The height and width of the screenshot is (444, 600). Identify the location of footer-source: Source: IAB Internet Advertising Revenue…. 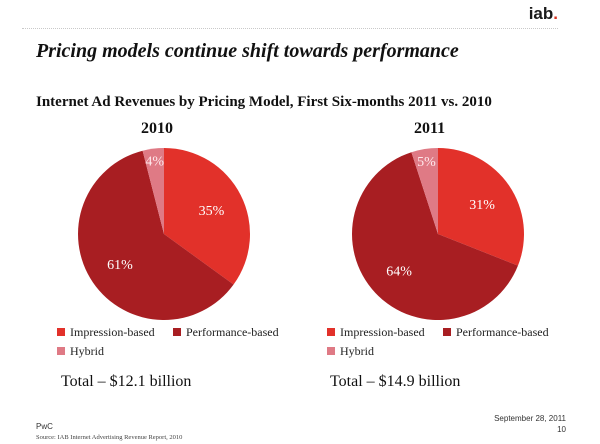
(109, 437).